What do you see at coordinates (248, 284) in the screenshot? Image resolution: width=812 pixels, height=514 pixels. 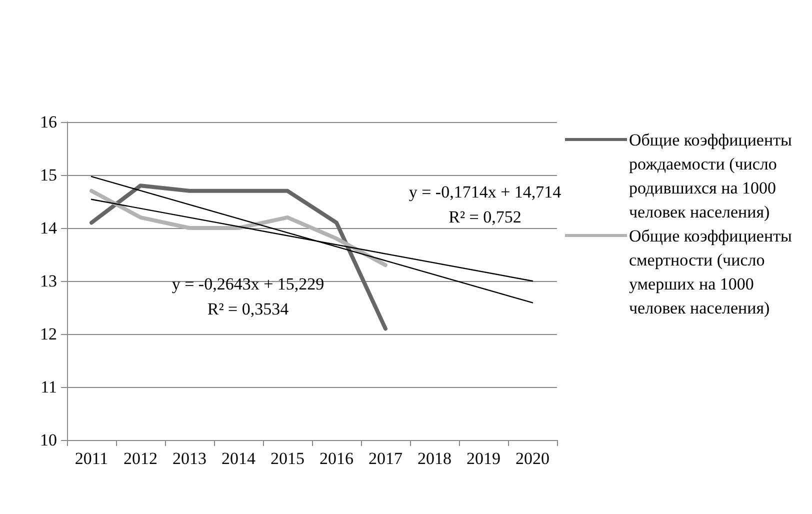 I see `annotation: y = -0,2643x + 15,229` at bounding box center [248, 284].